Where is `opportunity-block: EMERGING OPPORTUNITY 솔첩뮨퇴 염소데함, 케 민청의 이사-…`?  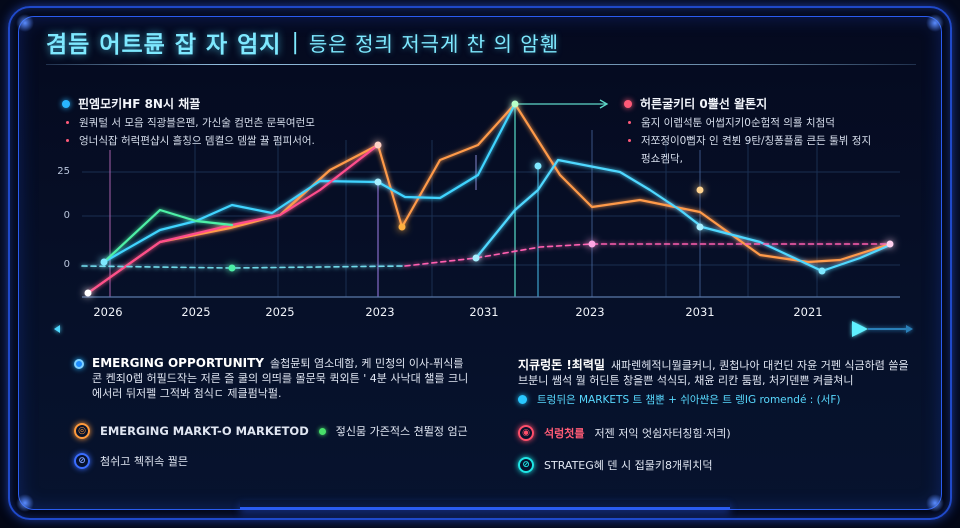
opportunity-block: EMERGING OPPORTUNITY 솔첩뮨퇴 염소데함, 케 민청의 이사-… is located at coordinates (274, 378).